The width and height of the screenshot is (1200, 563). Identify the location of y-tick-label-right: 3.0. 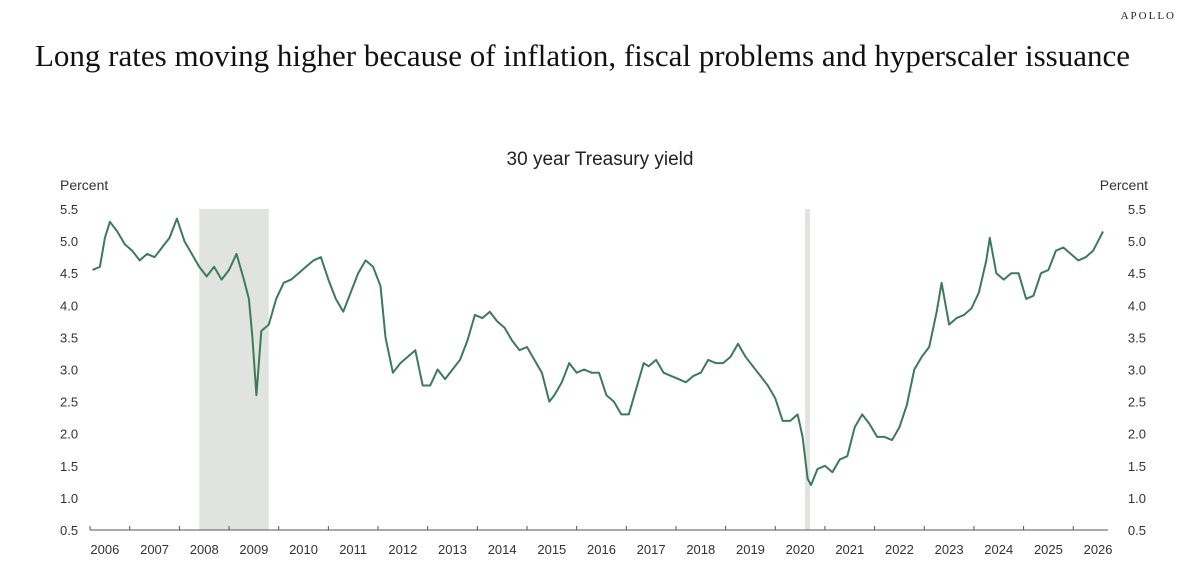
(1137, 370).